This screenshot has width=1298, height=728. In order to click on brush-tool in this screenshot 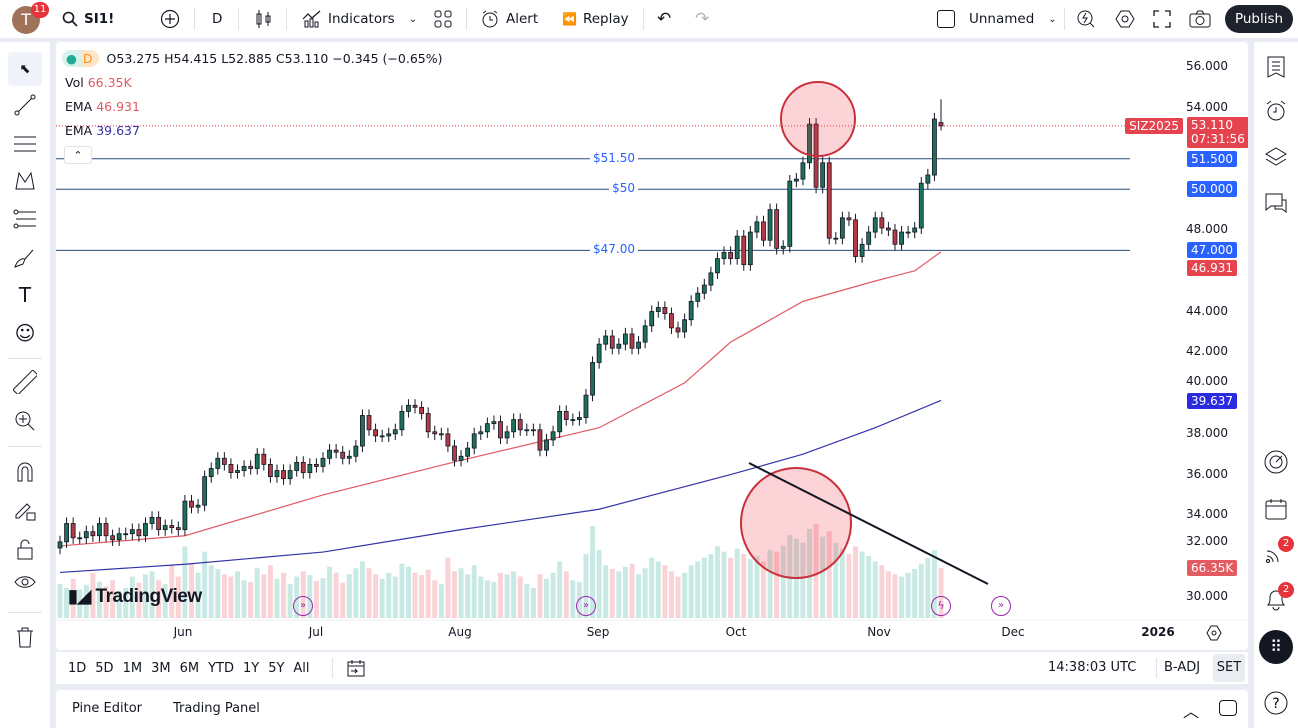, I will do `click(25, 258)`.